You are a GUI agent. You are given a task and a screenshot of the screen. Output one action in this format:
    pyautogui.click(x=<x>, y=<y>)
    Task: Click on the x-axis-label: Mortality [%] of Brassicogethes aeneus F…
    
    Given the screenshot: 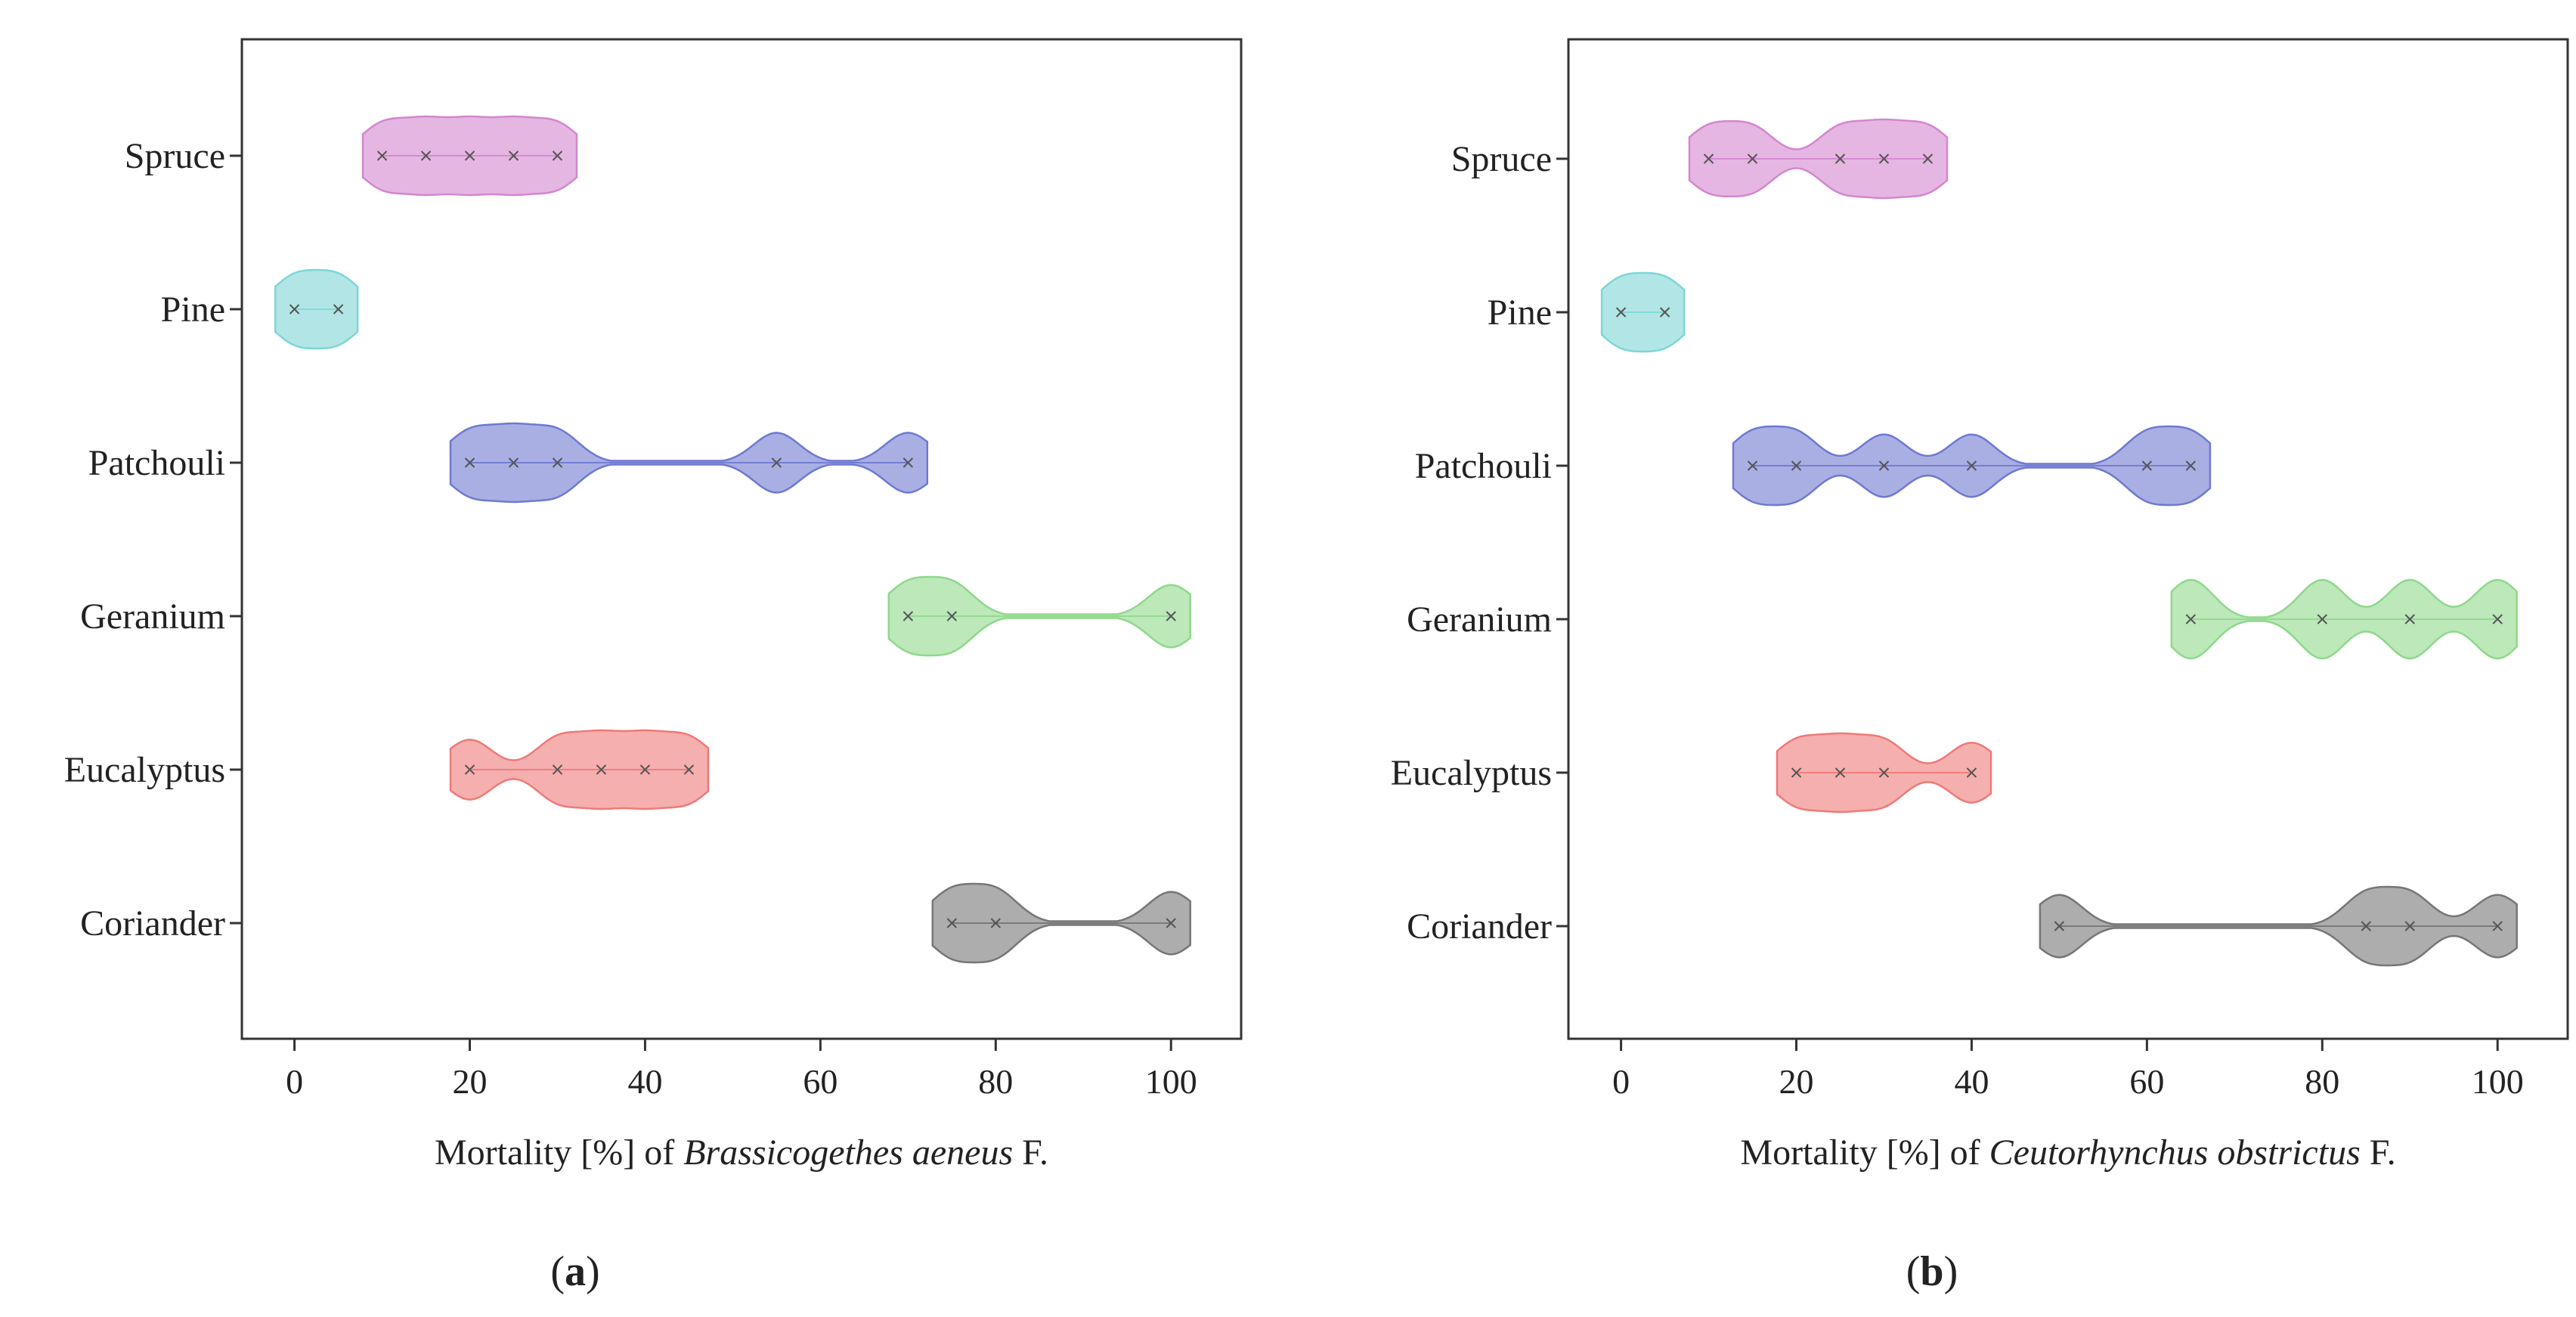 What is the action you would take?
    pyautogui.click(x=741, y=1153)
    